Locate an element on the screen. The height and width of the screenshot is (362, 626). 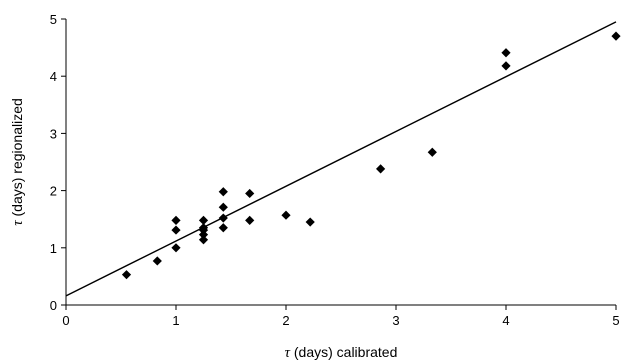
y-ticks: 0 1 2 3 4 5 is located at coordinates (58, 162).